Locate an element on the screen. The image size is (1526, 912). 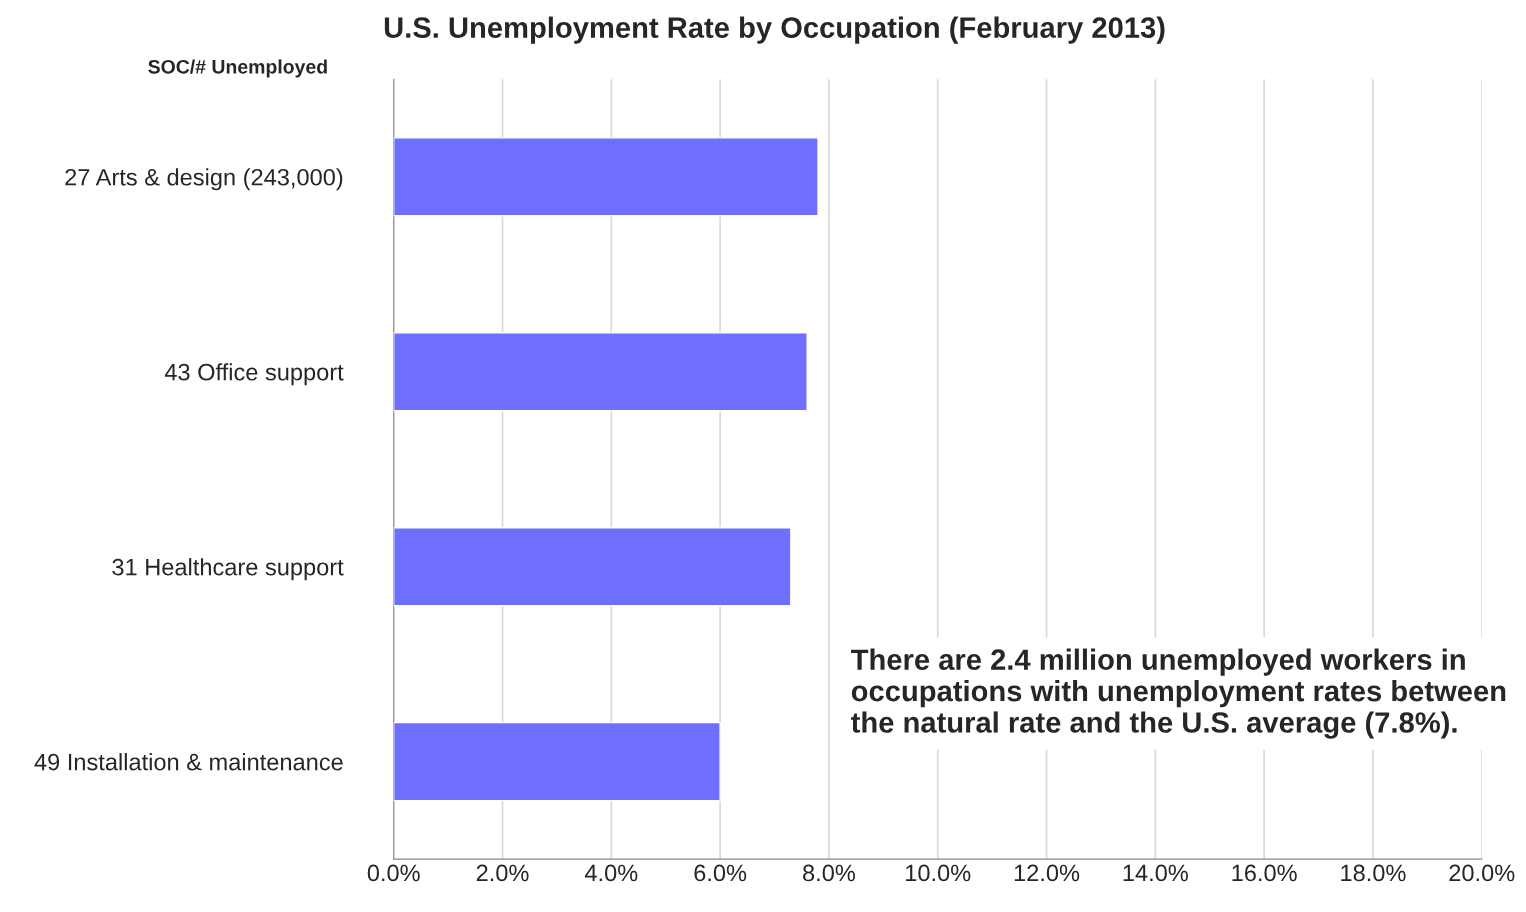
y-tick-label: 27 Arts & design (243,000) is located at coordinates (204, 179).